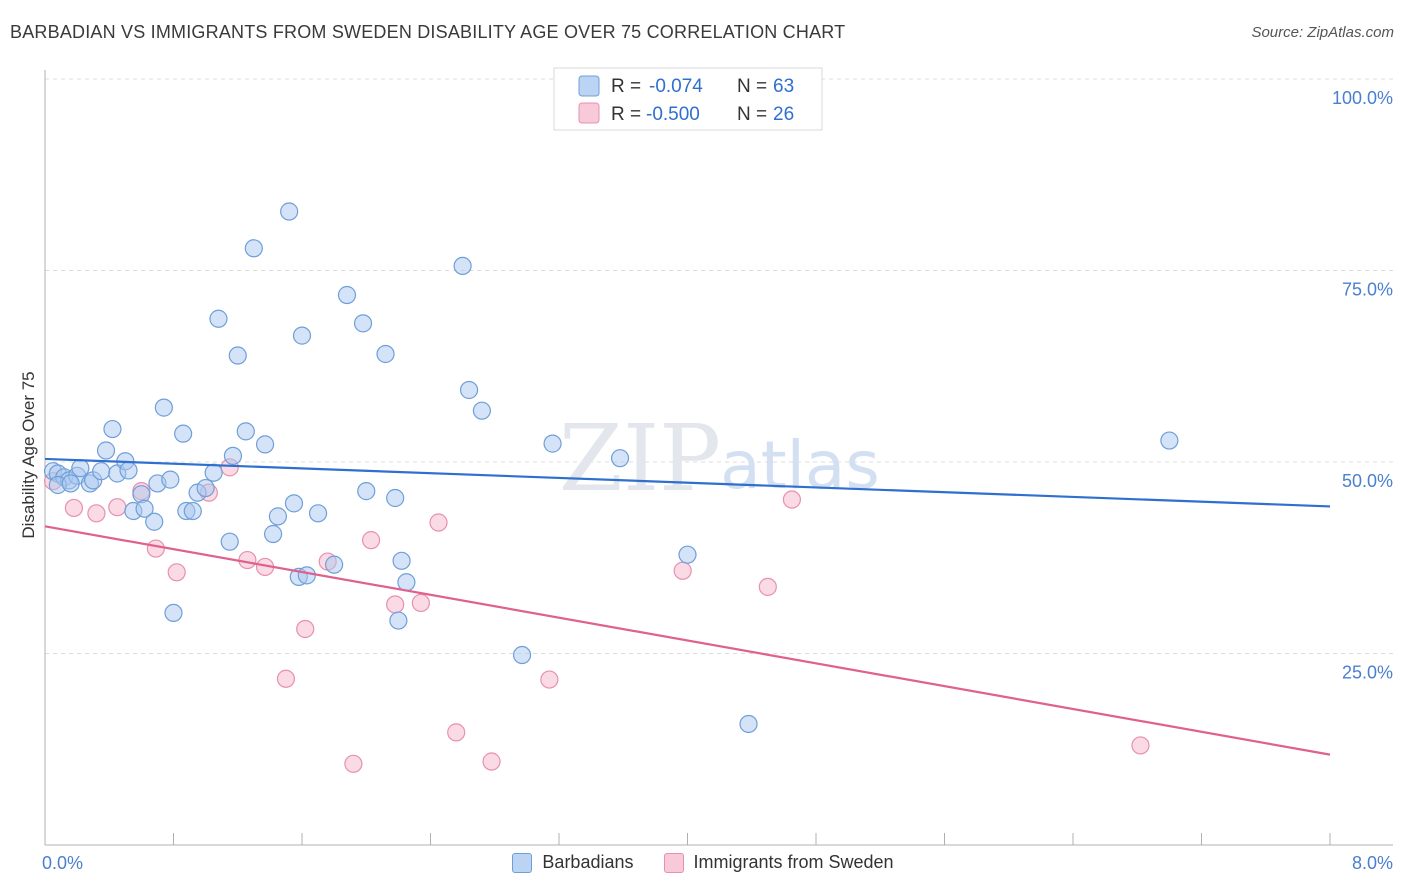 This screenshot has width=1406, height=892. I want to click on legend-n-label-blue: N =, so click(752, 86).